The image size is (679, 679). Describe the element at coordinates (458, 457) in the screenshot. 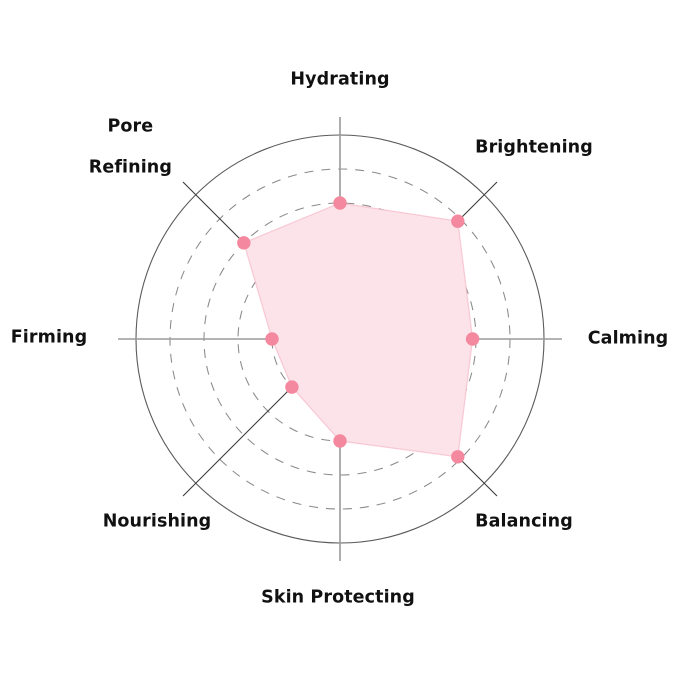

I see `data-point-balancing` at that location.